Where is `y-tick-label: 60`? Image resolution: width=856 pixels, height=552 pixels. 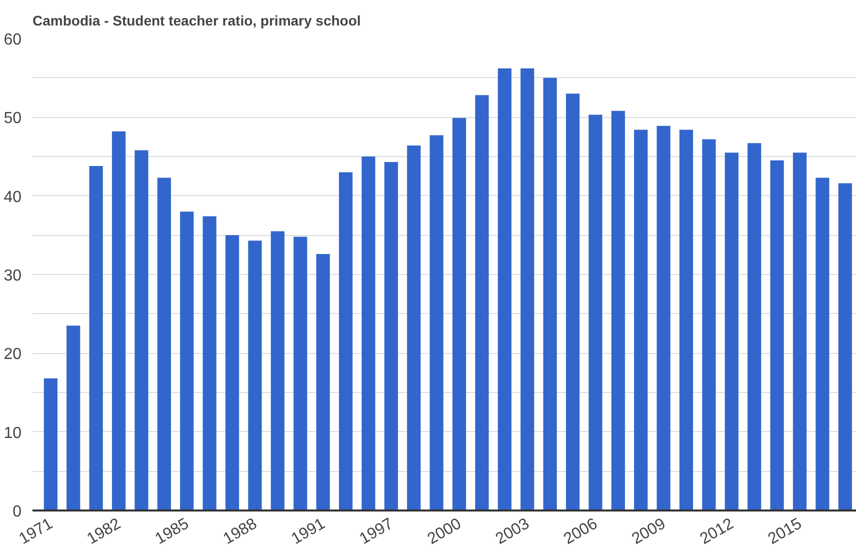 y-tick-label: 60 is located at coordinates (13, 40).